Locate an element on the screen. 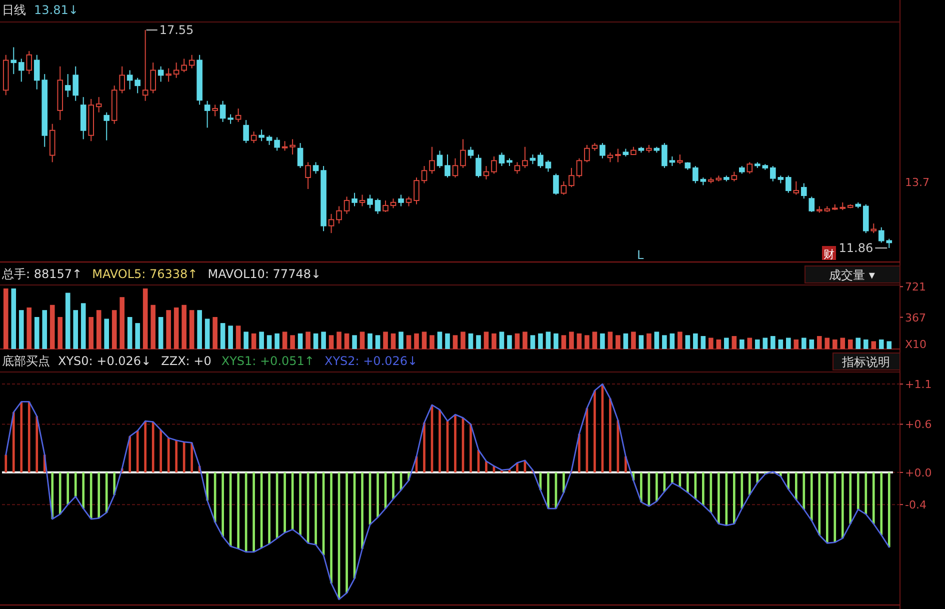 The image size is (945, 609). y-tick-label: +0.6 is located at coordinates (918, 425).